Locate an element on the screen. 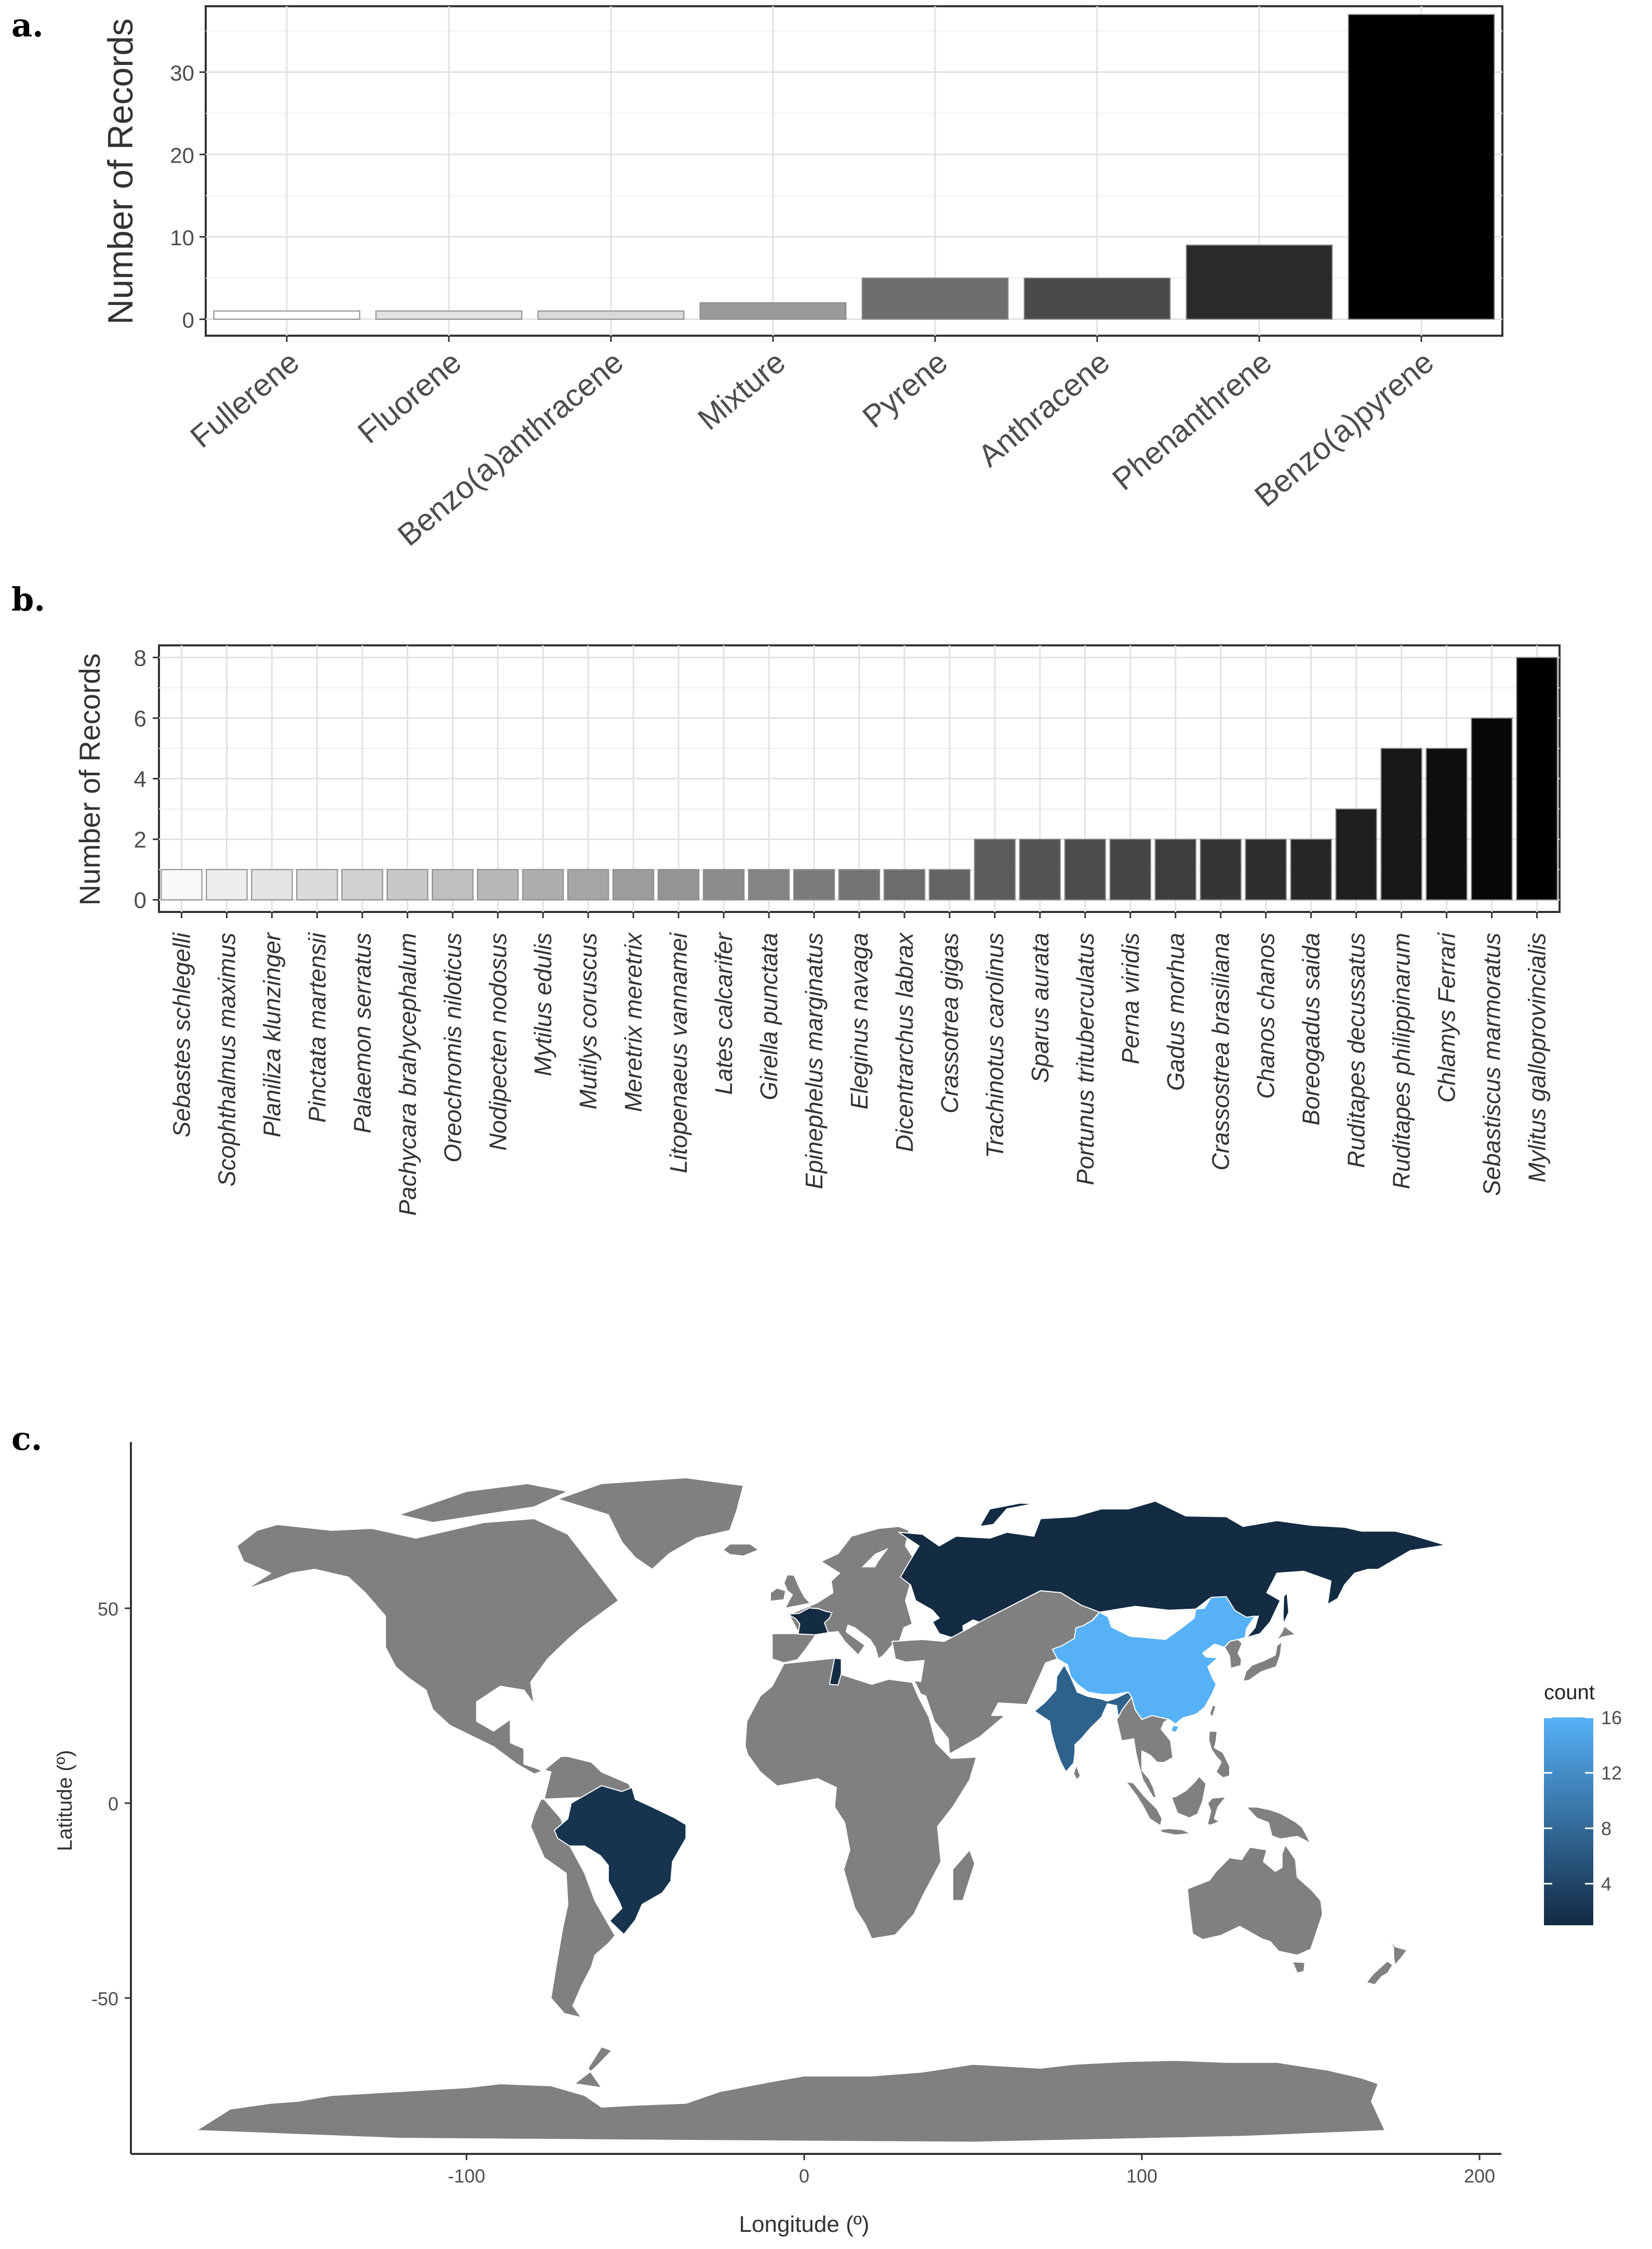 Image resolution: width=1652 pixels, height=2249 pixels. y-tick-label: 4 is located at coordinates (140, 779).